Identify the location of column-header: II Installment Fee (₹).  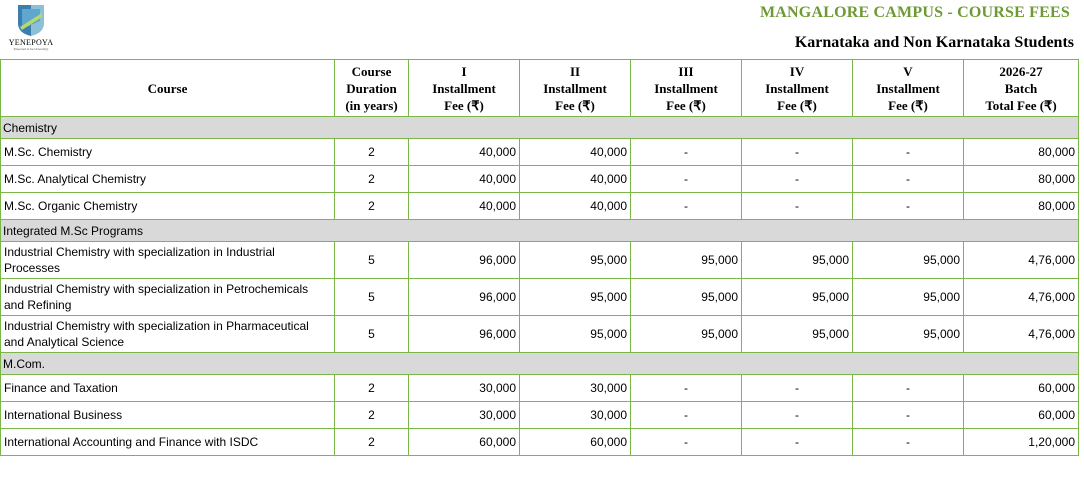
(575, 88).